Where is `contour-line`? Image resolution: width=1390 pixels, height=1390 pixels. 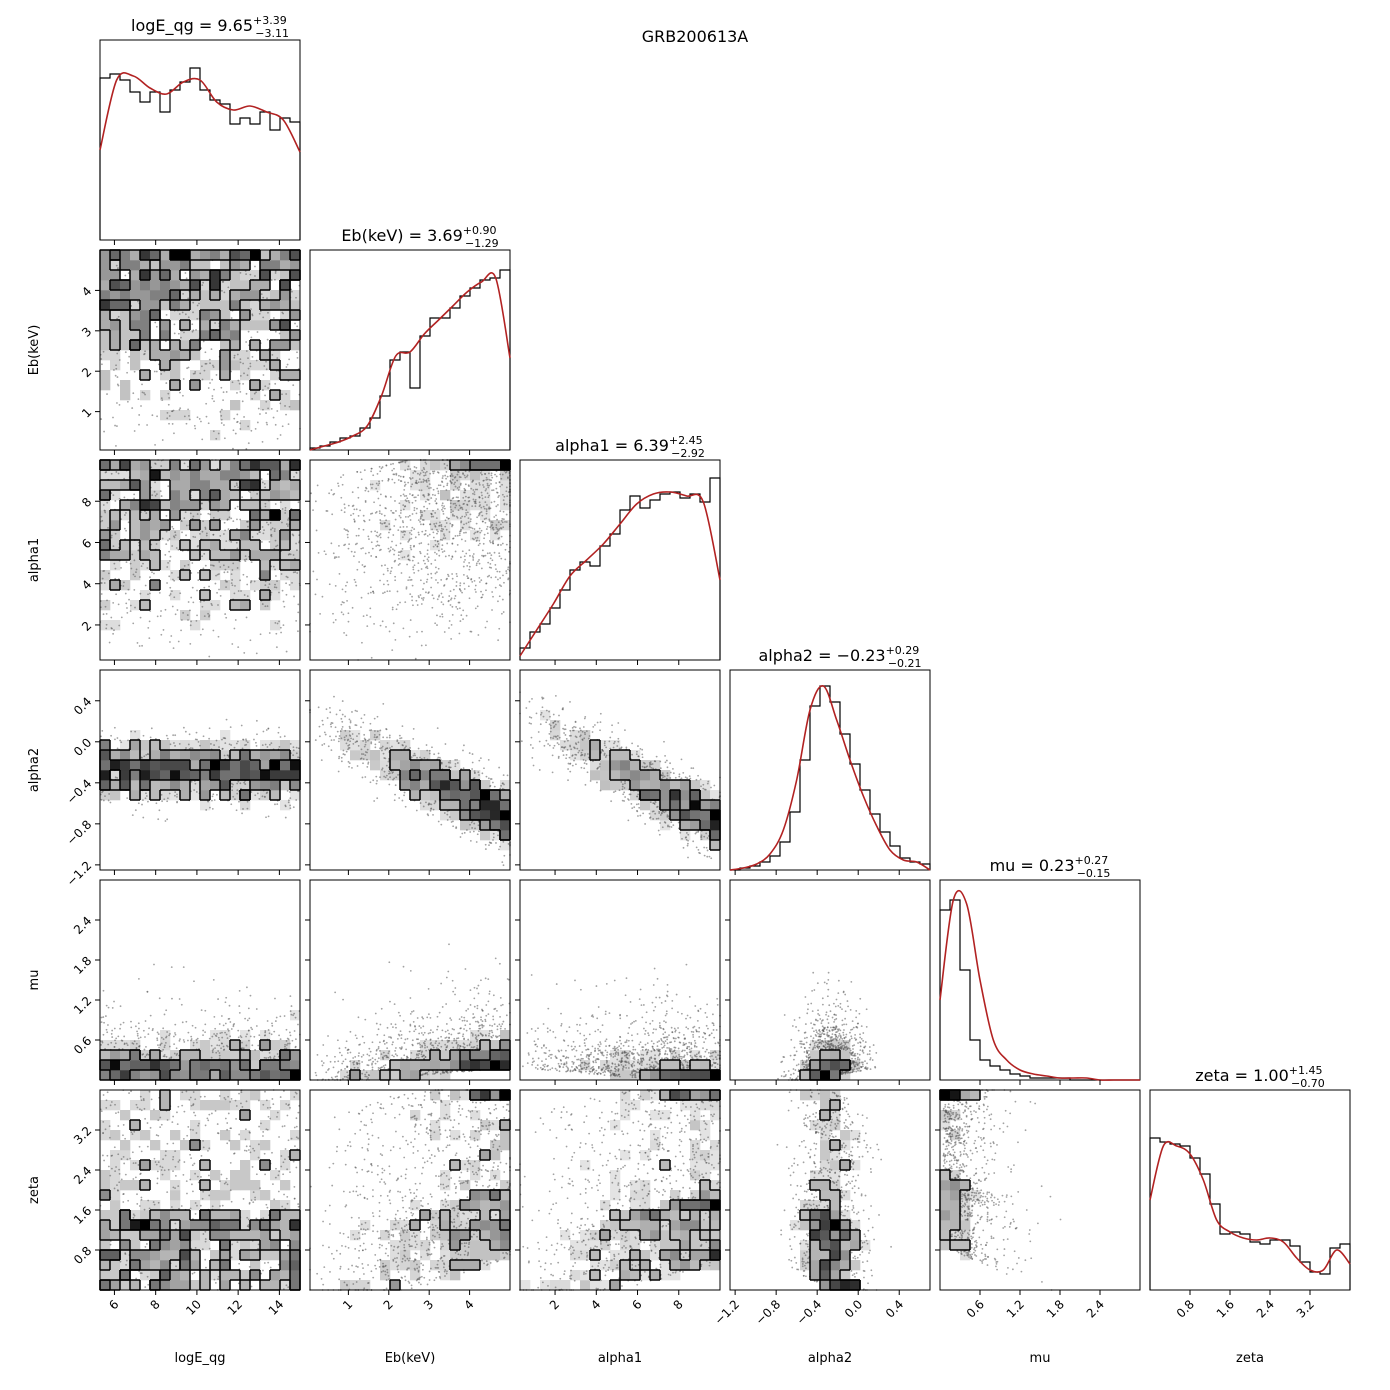
contour-line is located at coordinates (460, 805).